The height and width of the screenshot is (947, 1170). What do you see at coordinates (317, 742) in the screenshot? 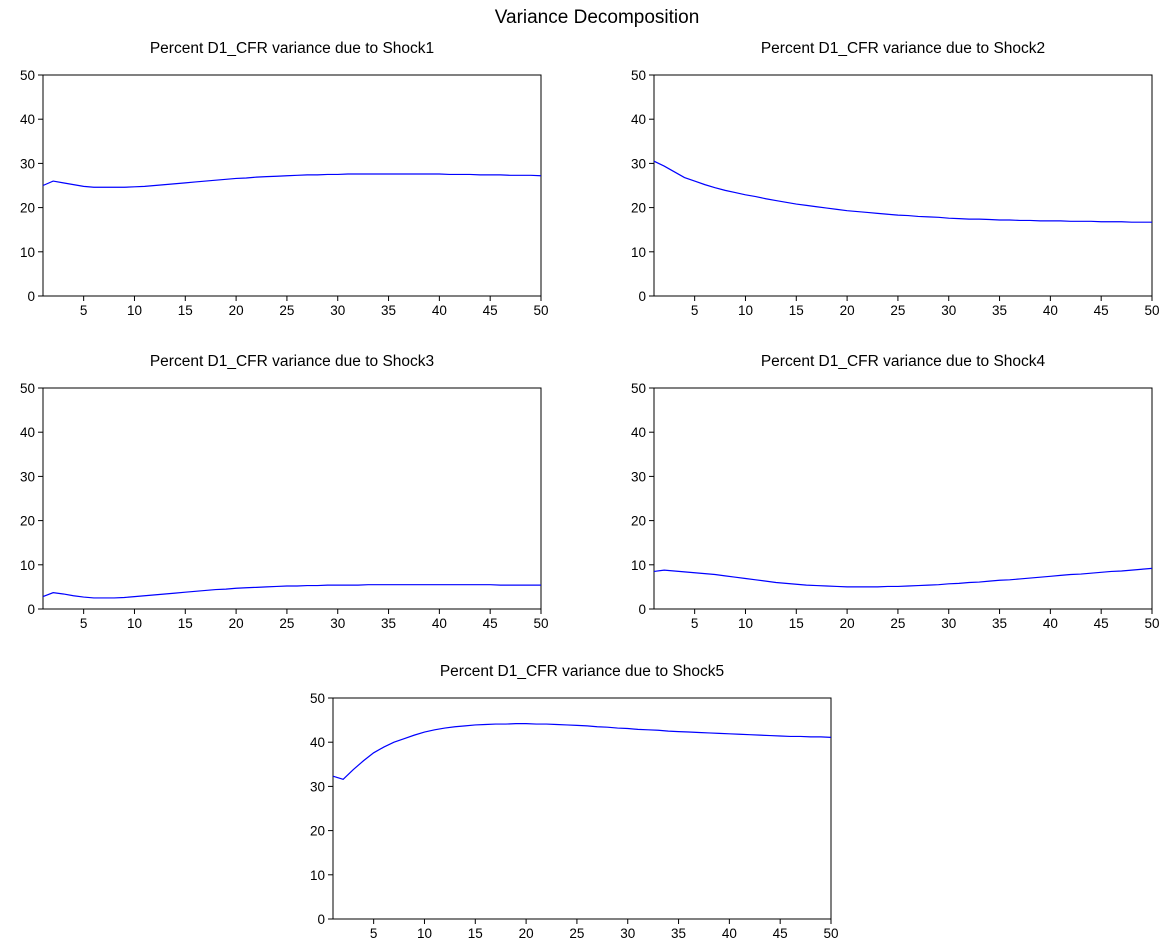
I see `y-tick-label-5-40: 40` at bounding box center [317, 742].